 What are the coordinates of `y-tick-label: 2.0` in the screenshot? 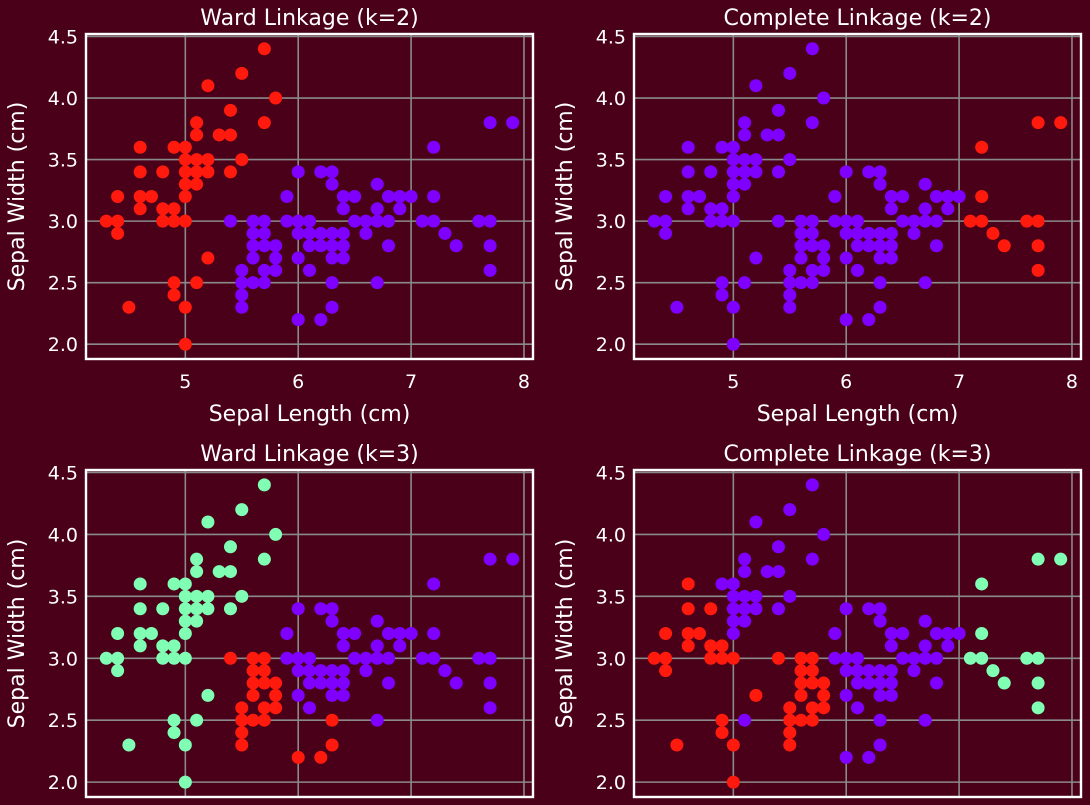 It's located at (63, 783).